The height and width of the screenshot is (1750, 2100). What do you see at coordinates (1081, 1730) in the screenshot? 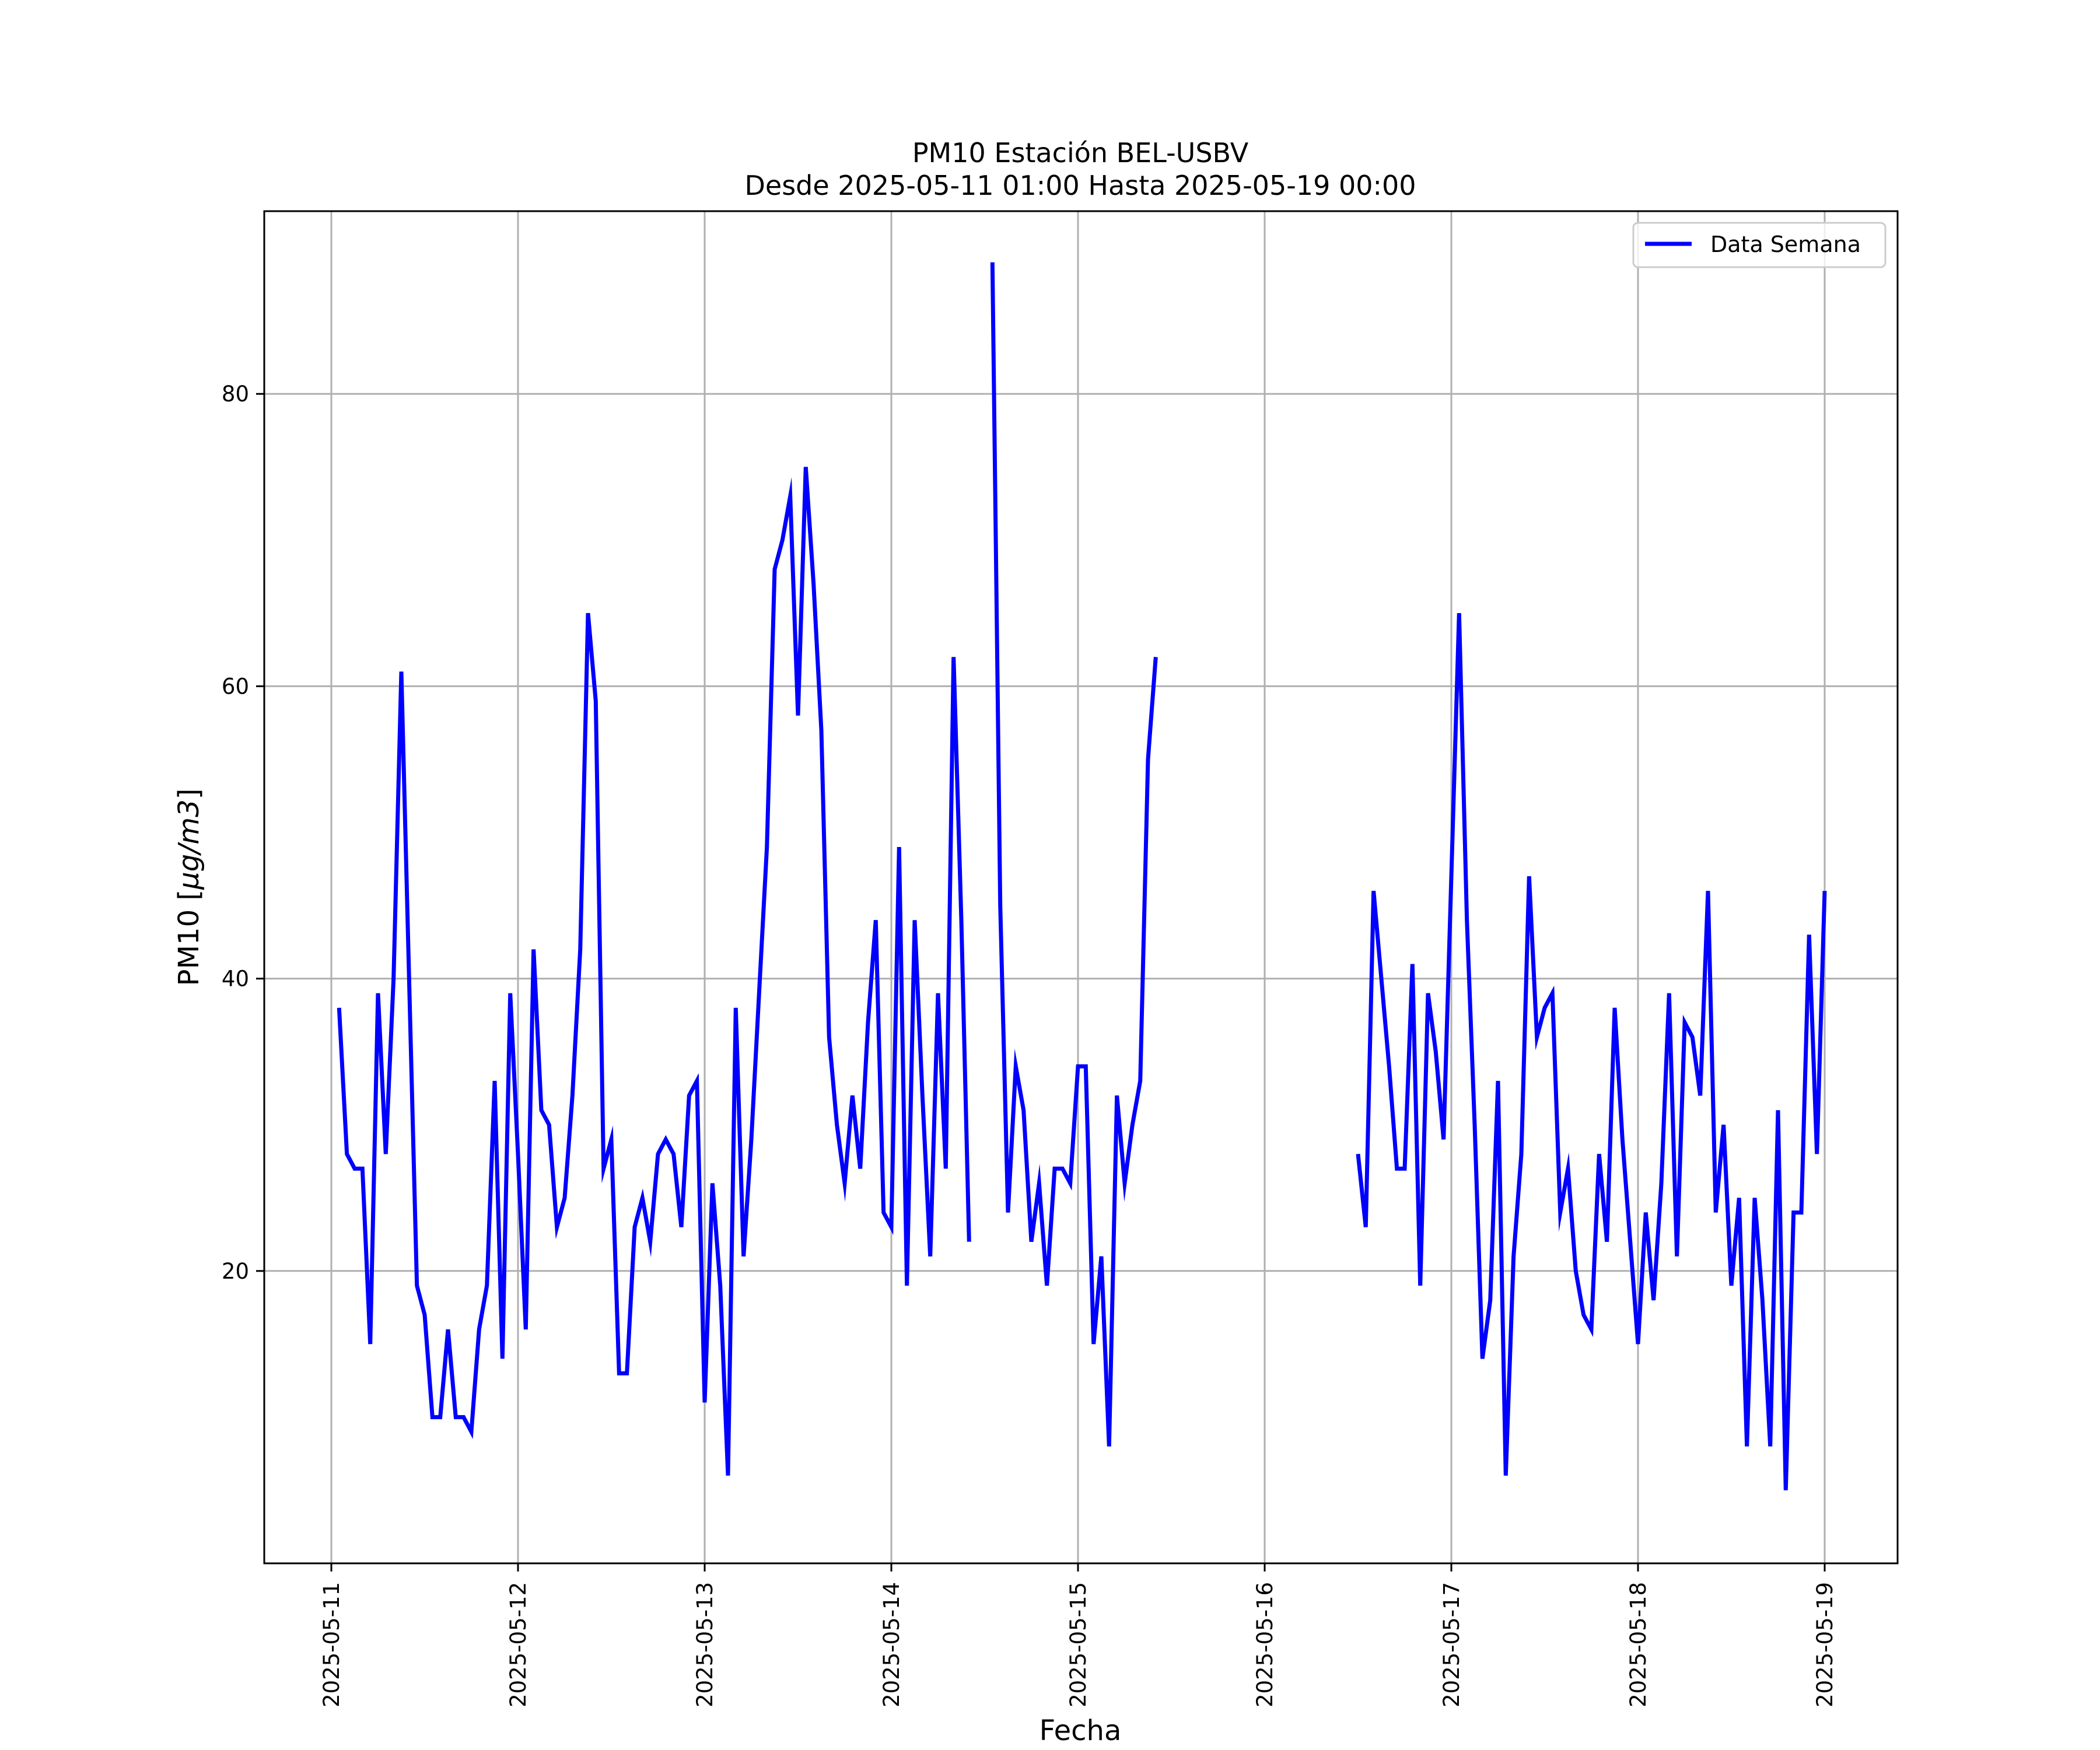
I see `x-axis-label: Fecha` at bounding box center [1081, 1730].